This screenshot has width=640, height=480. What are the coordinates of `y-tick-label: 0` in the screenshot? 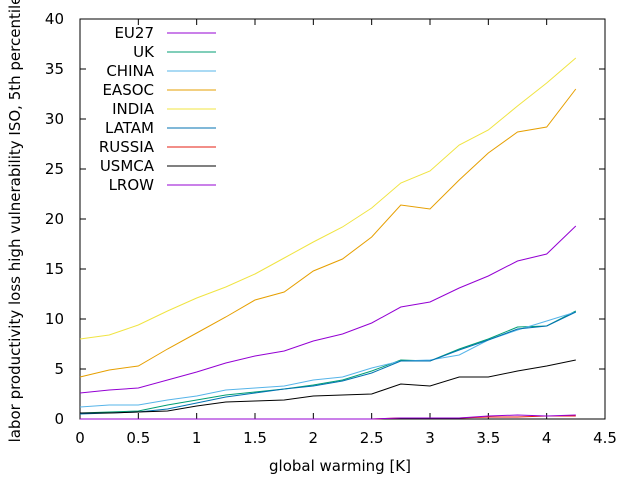 It's located at (59, 419).